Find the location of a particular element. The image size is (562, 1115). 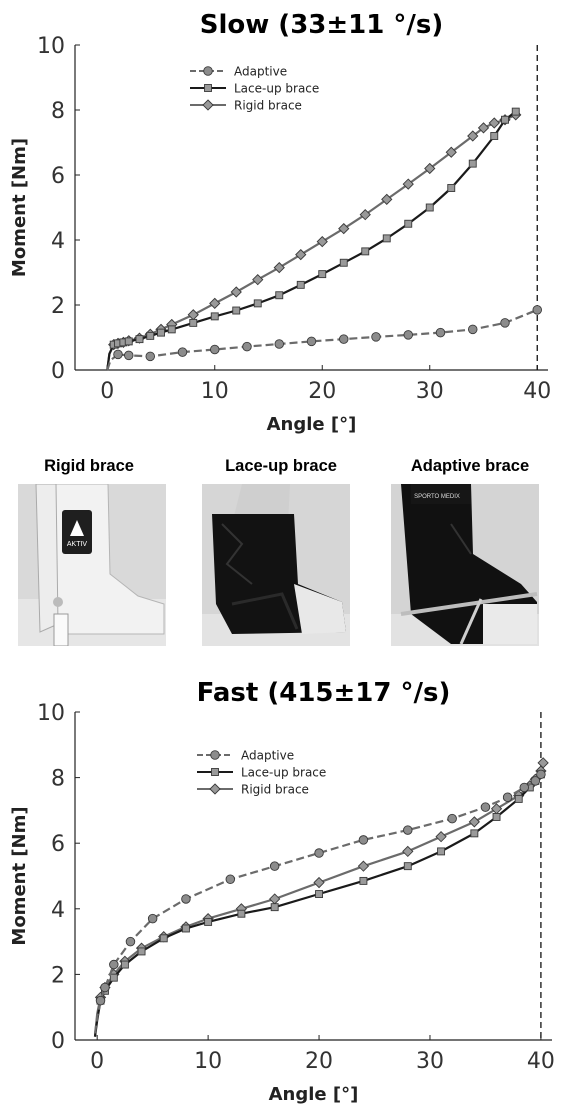

rigid-brace-image: AKTIV is located at coordinates (92, 565).